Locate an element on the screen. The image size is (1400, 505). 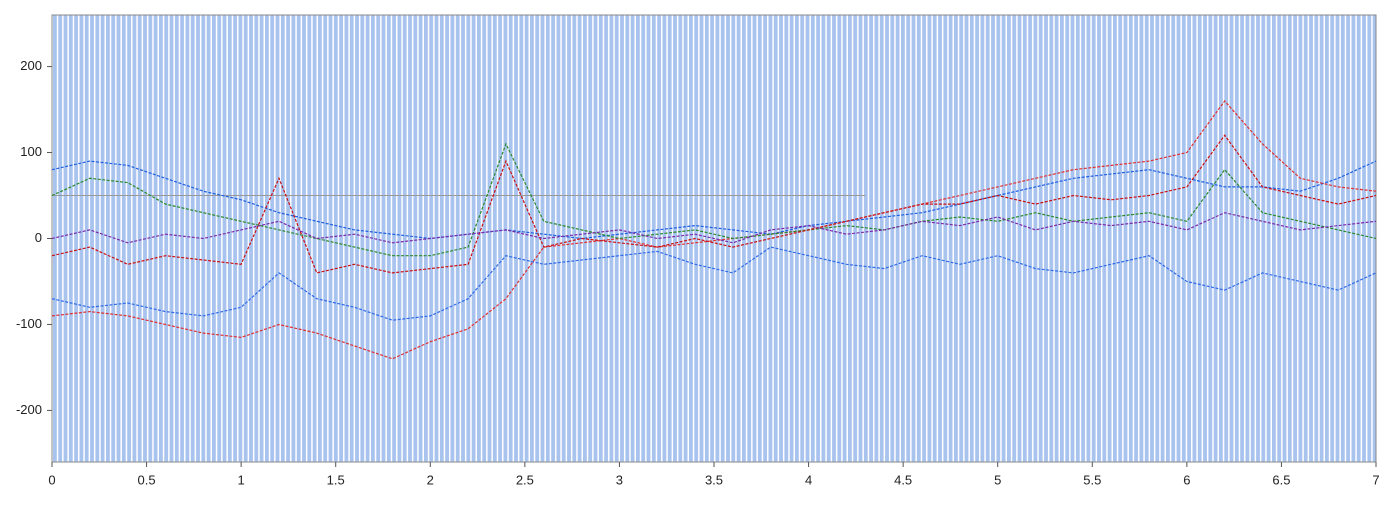
x-tick-label: 1 is located at coordinates (241, 479).